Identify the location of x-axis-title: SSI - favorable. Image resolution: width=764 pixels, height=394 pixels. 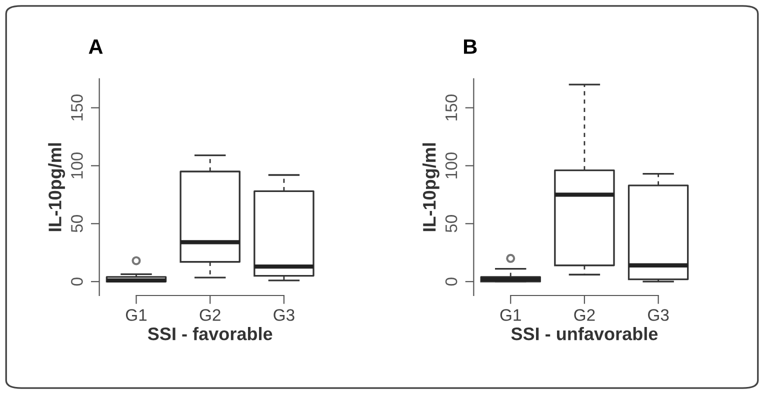
(210, 333).